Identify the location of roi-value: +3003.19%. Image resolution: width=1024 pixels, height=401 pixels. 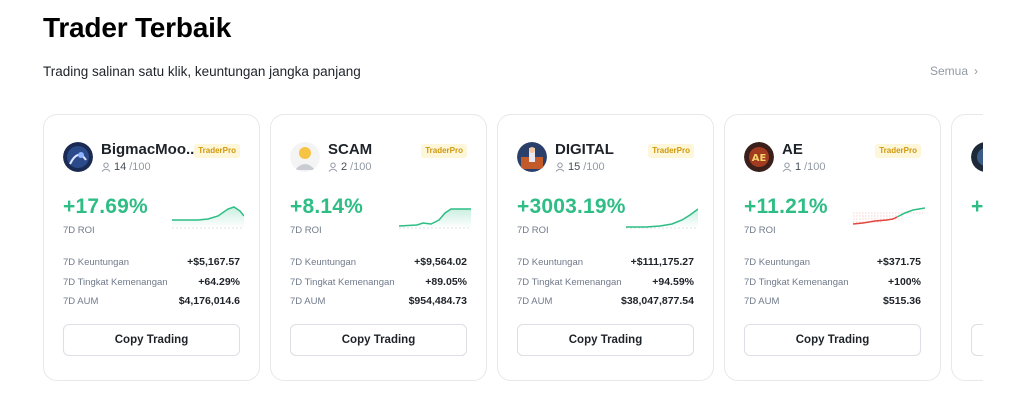
(571, 206).